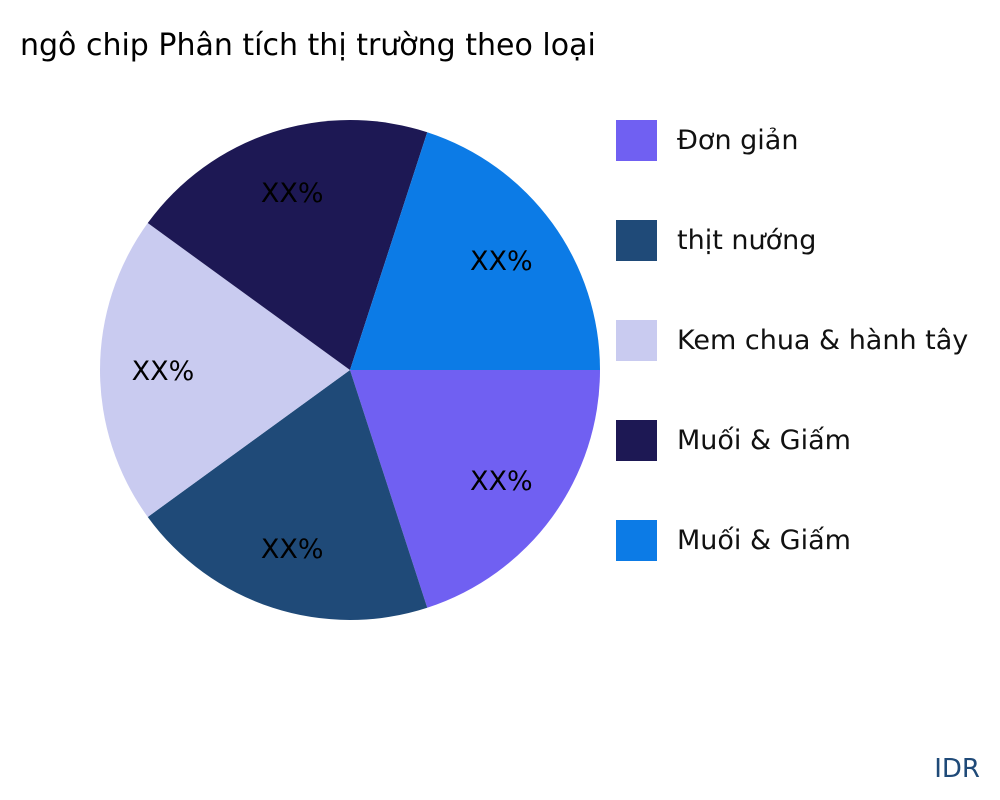  I want to click on chart-title: ngô chip Phân tích thị trường theo loại, so click(308, 45).